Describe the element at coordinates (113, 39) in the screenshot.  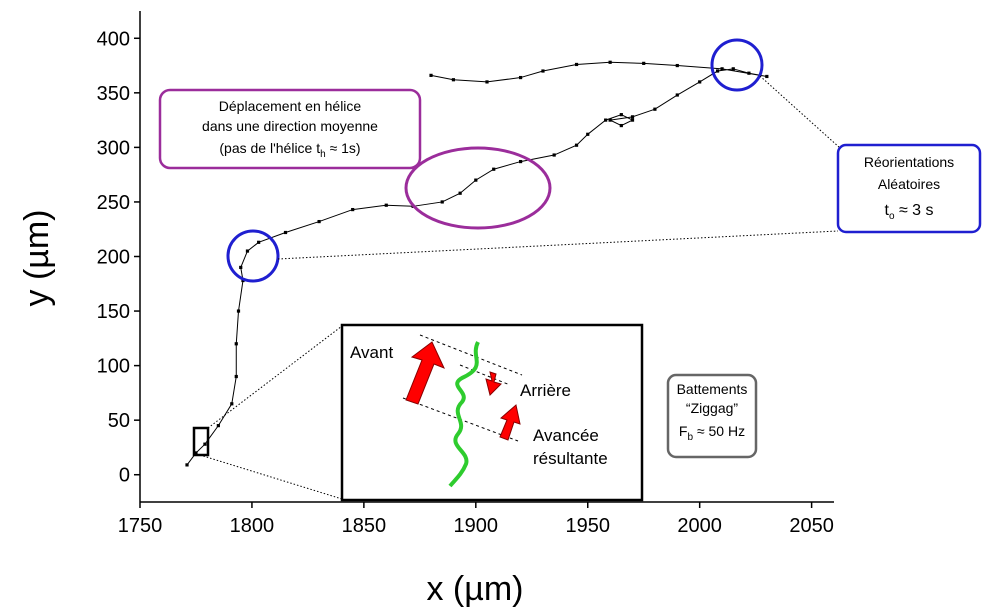
I see `y-tick-label: 400` at that location.